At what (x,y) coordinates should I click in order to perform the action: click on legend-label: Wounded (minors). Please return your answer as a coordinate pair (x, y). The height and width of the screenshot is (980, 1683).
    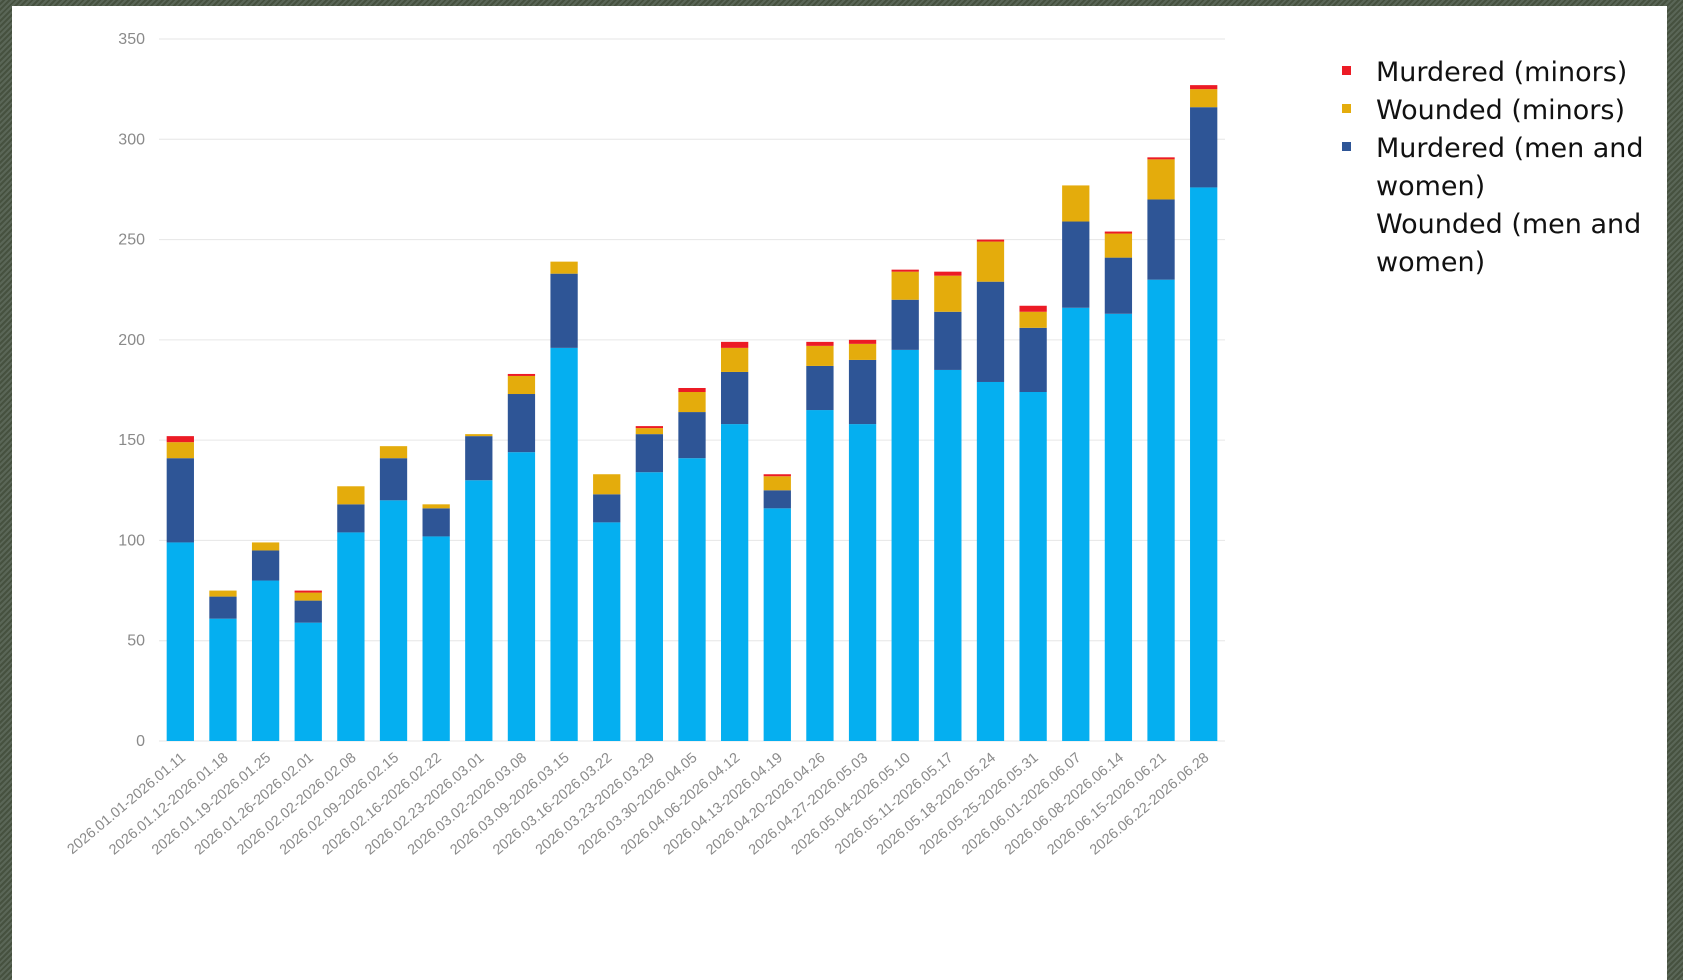
    Looking at the image, I should click on (1500, 110).